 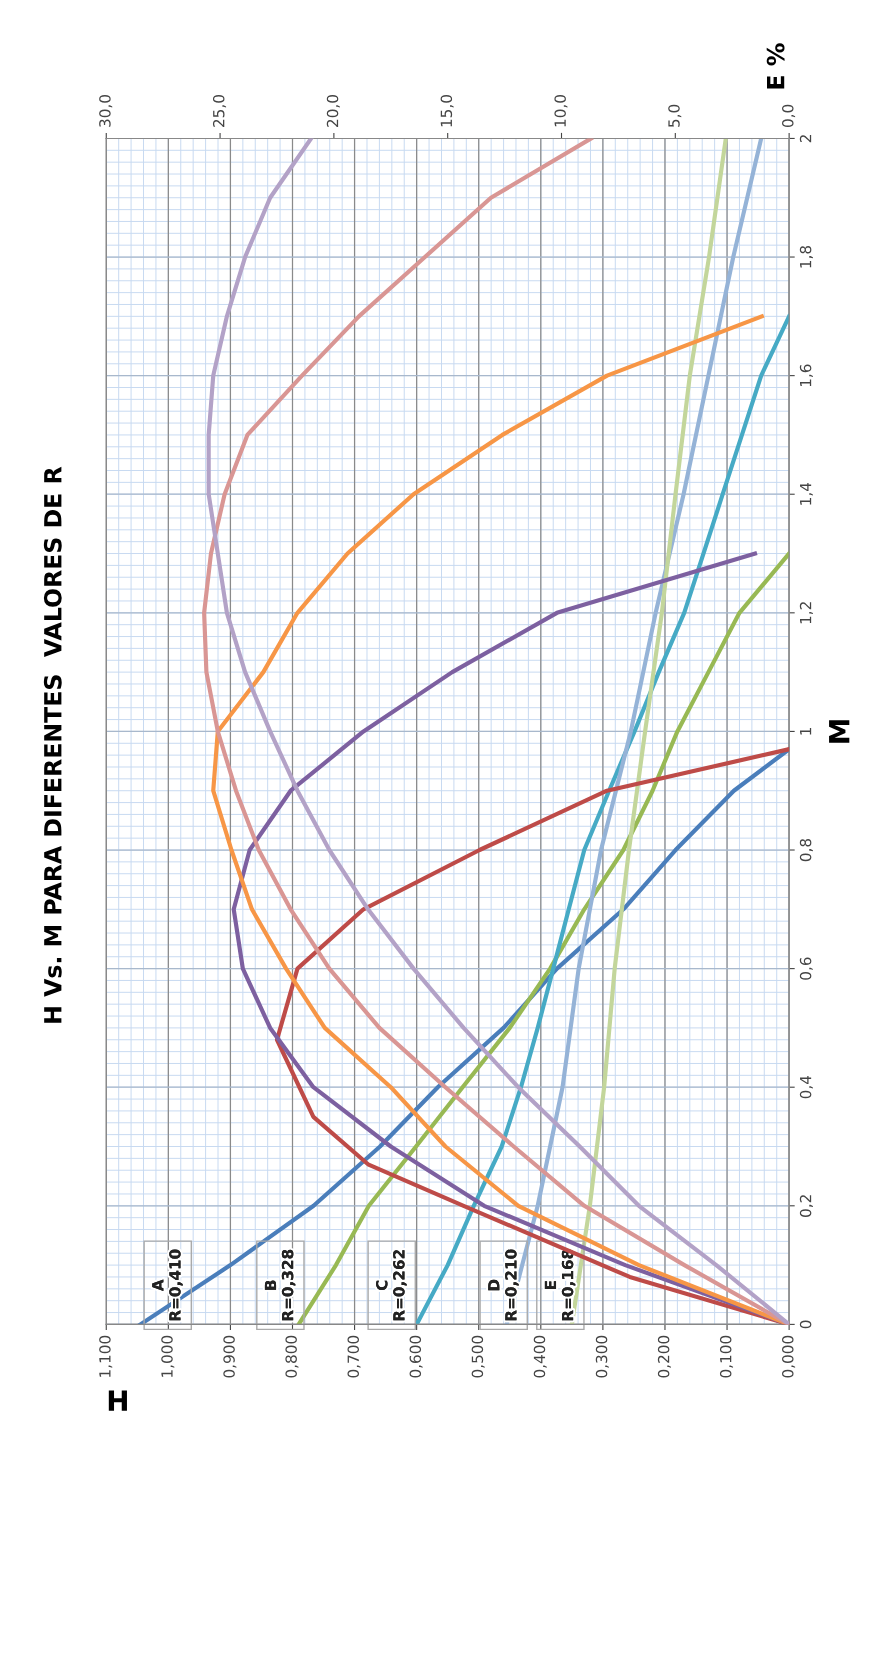 I want to click on x-tick-label: 0,300, so click(x=602, y=1356).